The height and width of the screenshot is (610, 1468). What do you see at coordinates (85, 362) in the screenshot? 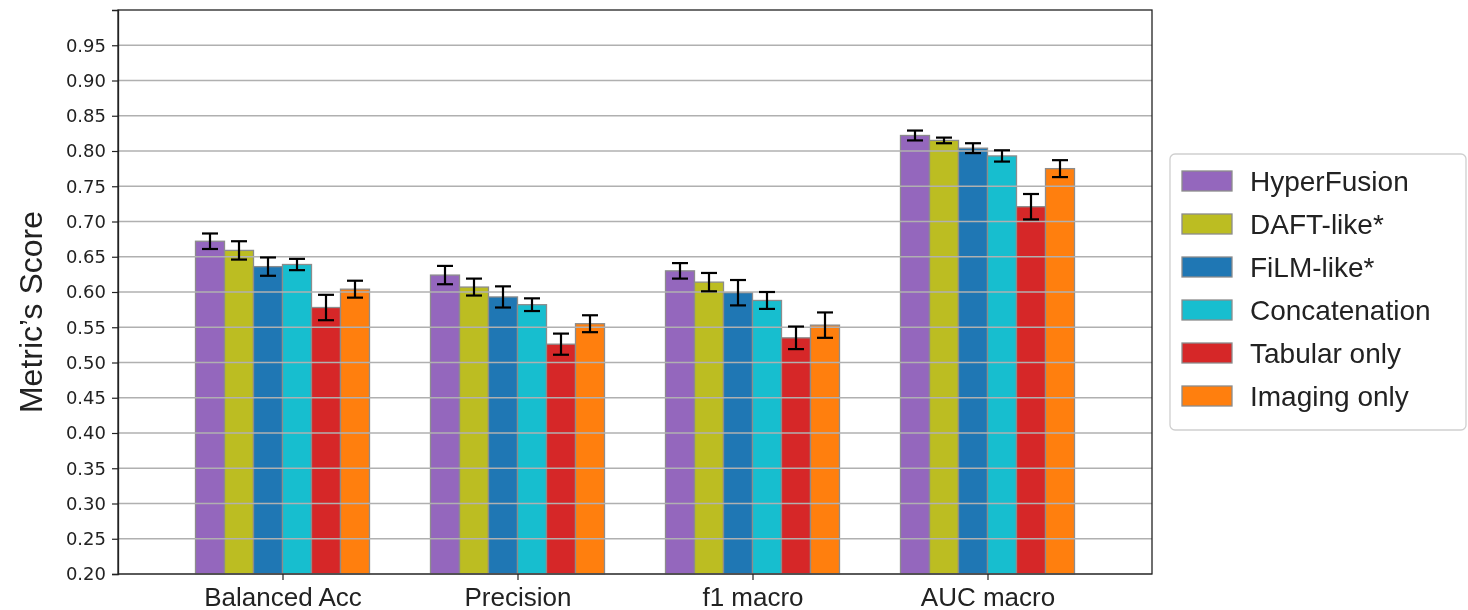
I see `y-tick-label: 0.50` at bounding box center [85, 362].